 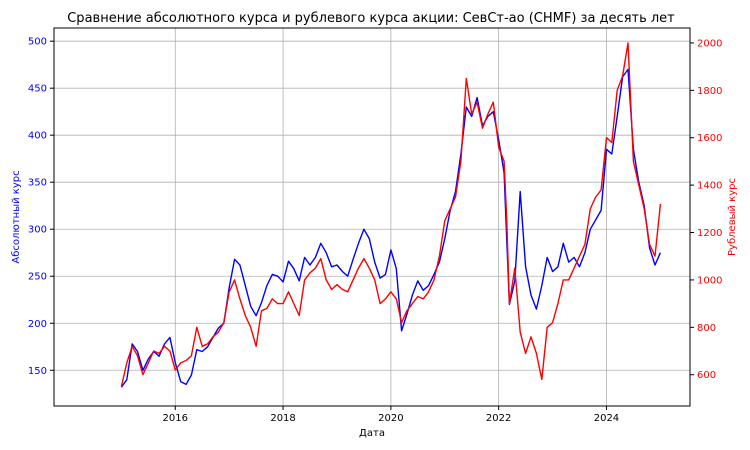 I want to click on y-right-tick-label: 600, so click(x=706, y=375).